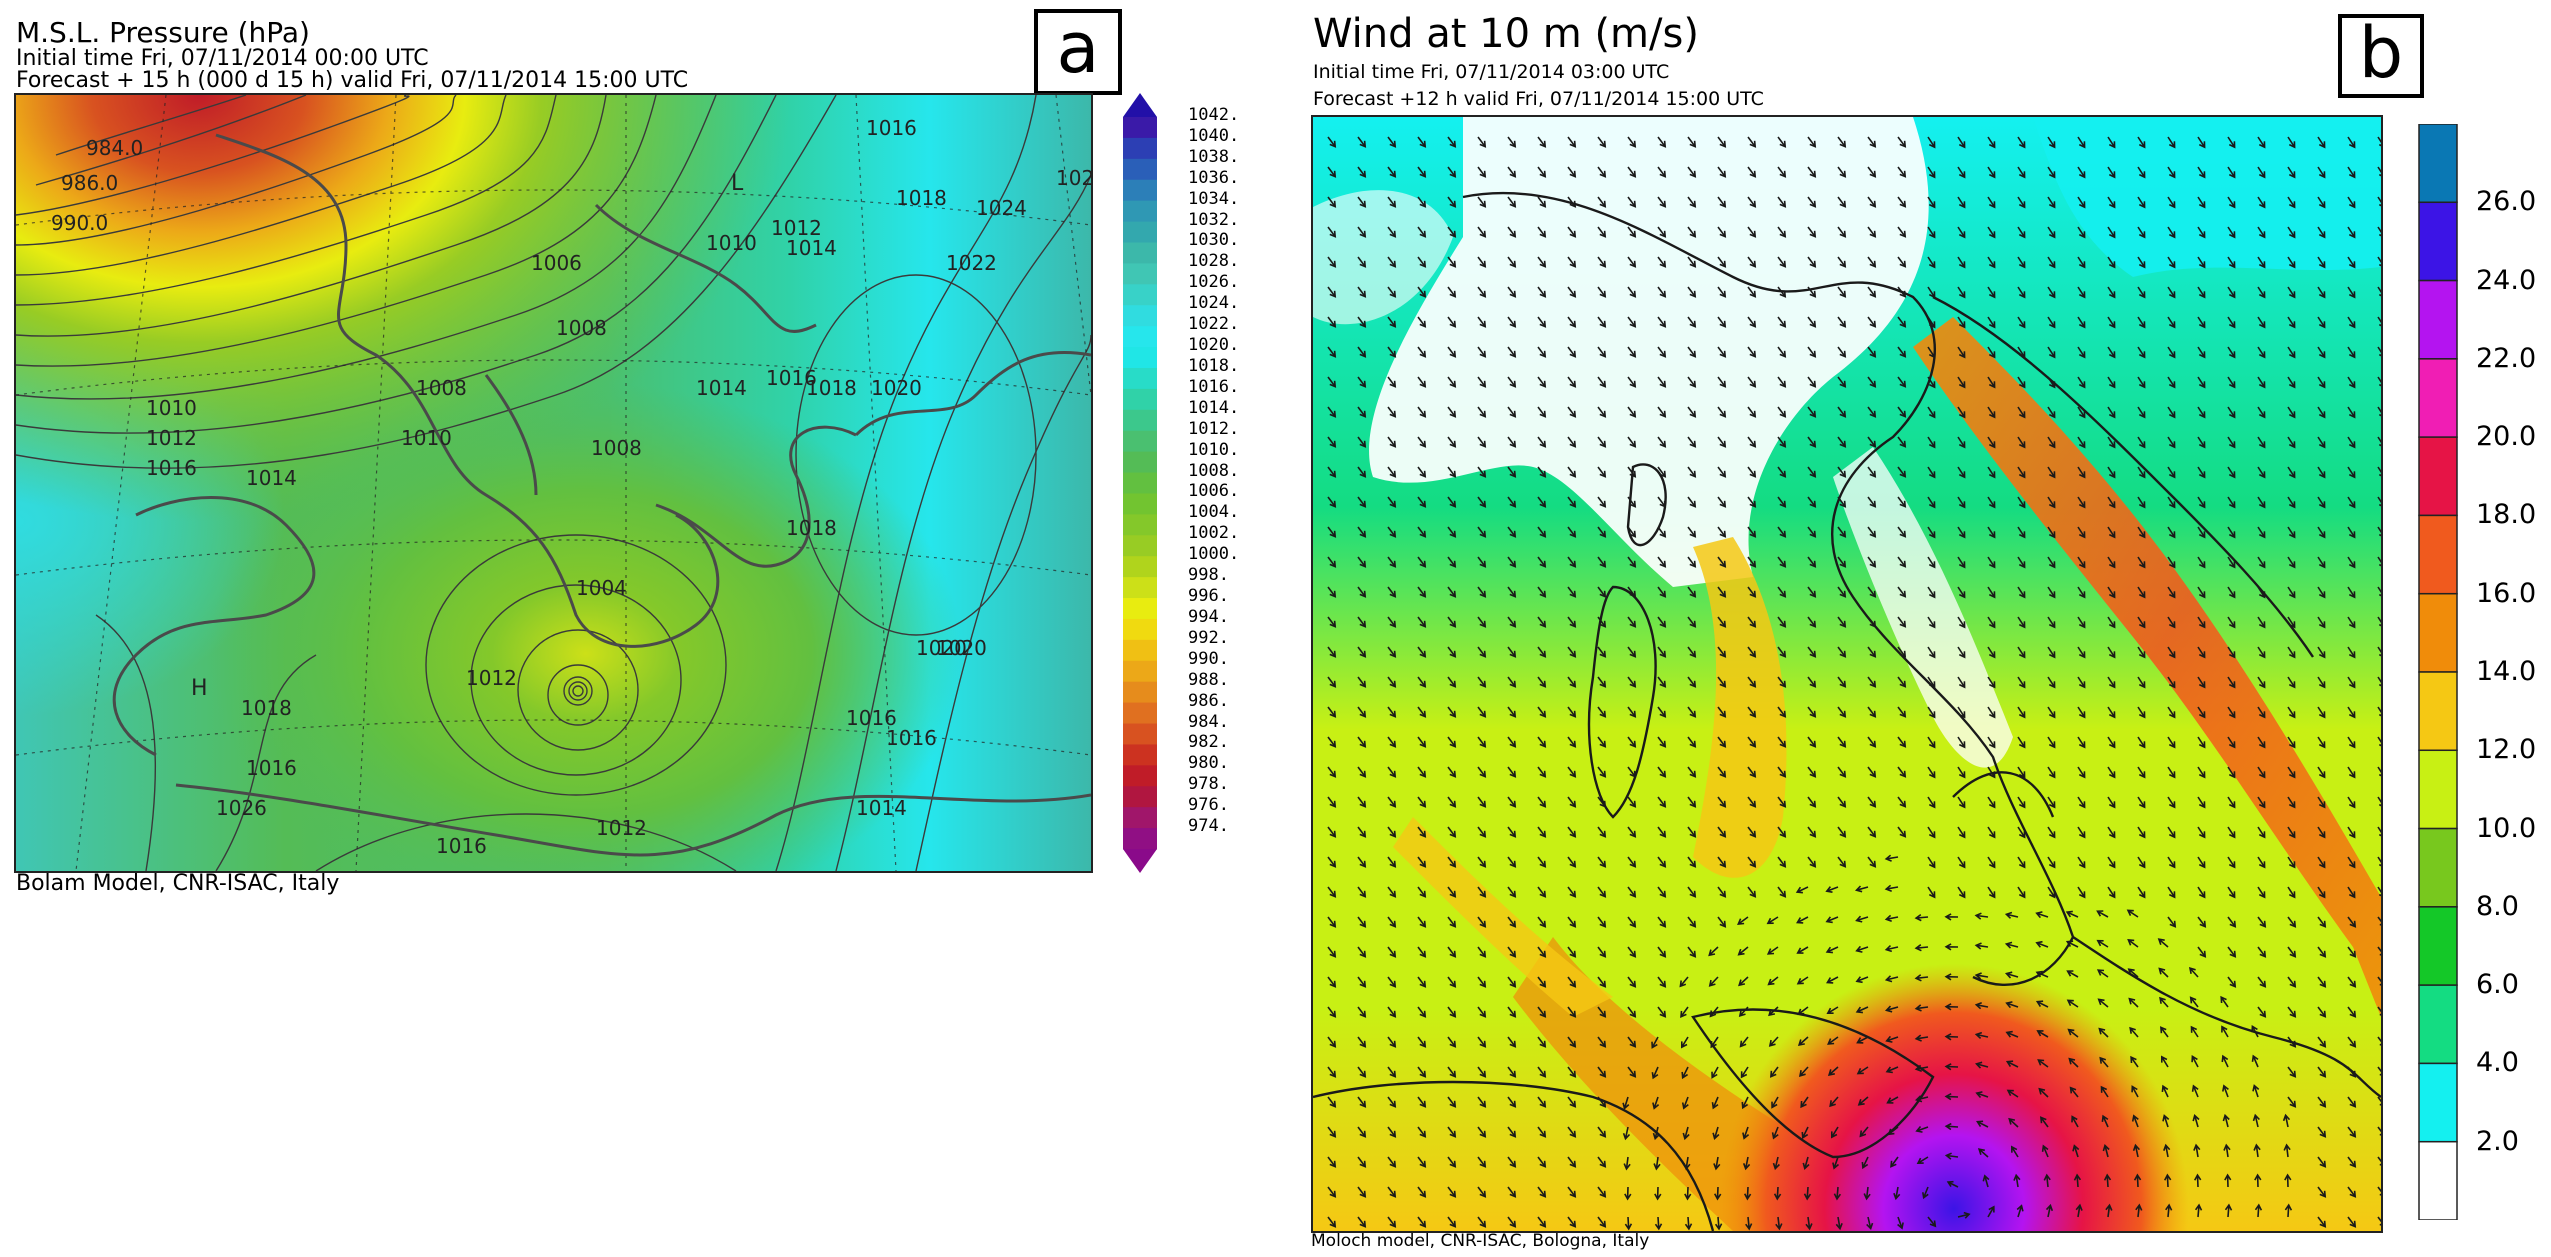 The image size is (2551, 1257). What do you see at coordinates (2506, 515) in the screenshot?
I see `colorbar-tick-label: 18.0` at bounding box center [2506, 515].